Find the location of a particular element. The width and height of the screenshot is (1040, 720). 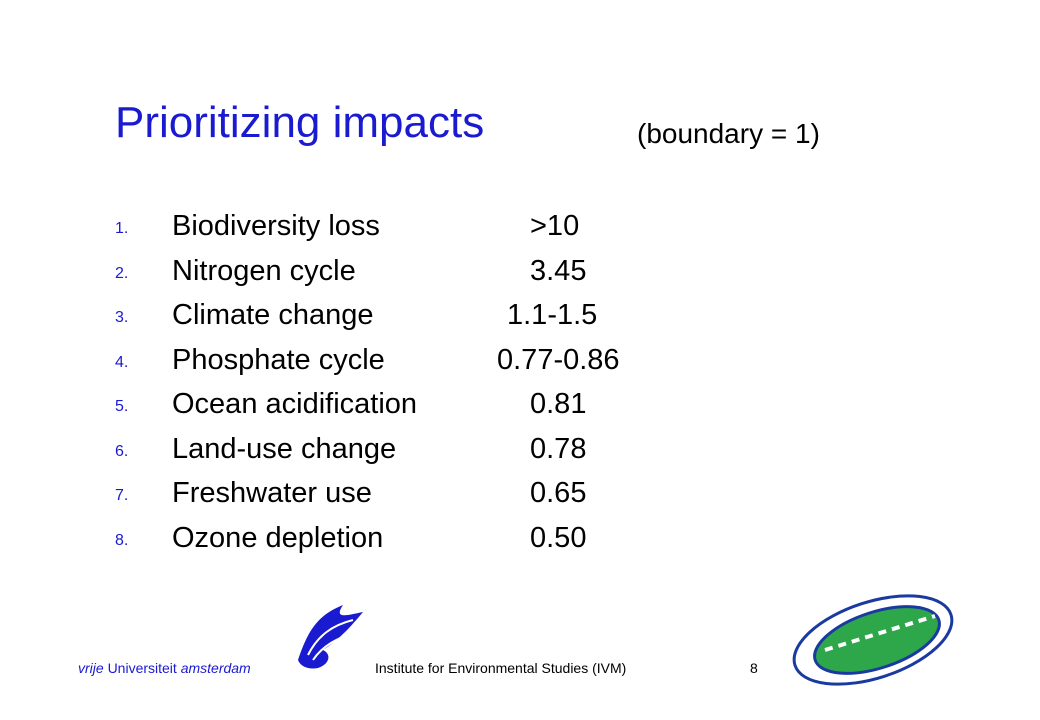

university-word: vrije is located at coordinates (91, 668).